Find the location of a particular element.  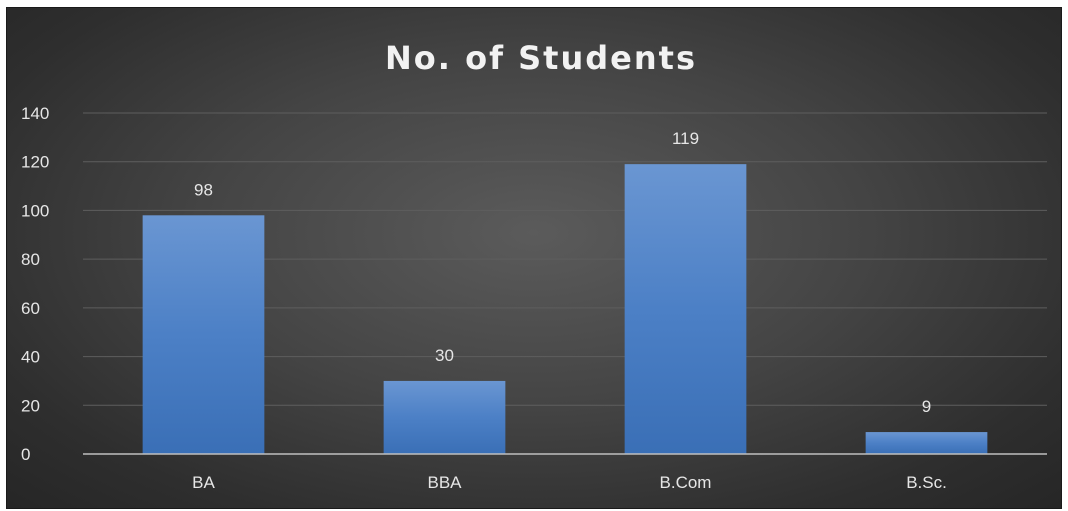

y-tick-label: 100 is located at coordinates (35, 210).